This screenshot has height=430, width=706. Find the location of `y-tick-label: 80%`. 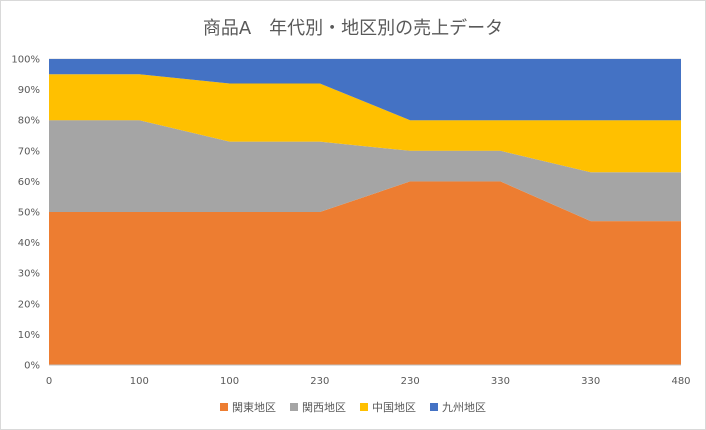

y-tick-label: 80% is located at coordinates (29, 121).